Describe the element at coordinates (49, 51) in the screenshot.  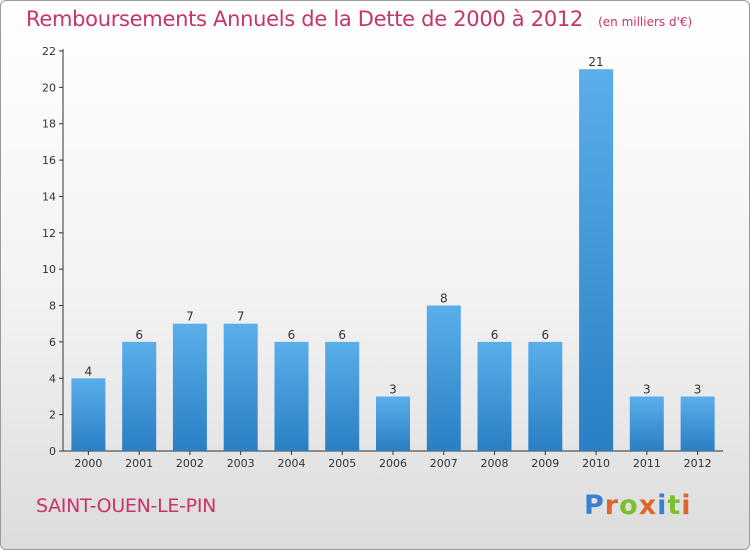
I see `y-tick-label: 22` at that location.